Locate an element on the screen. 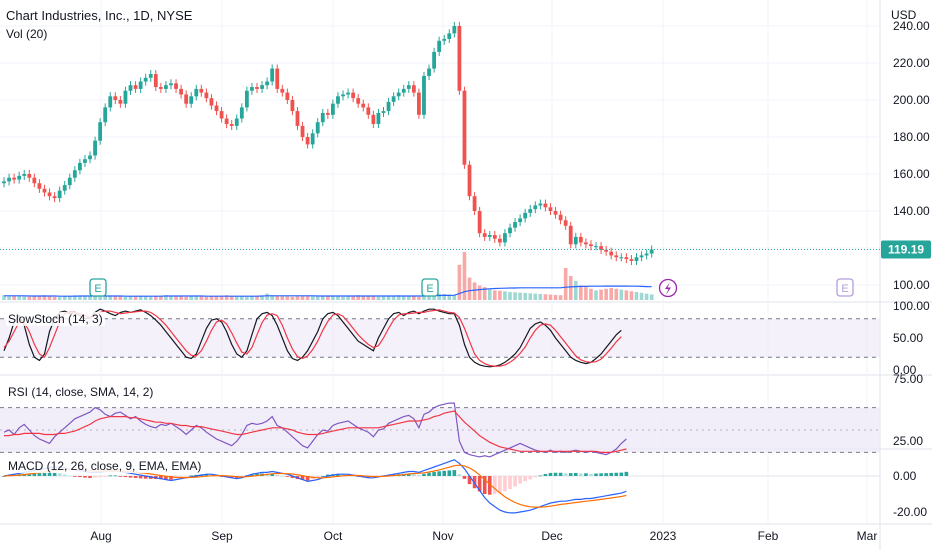 The width and height of the screenshot is (932, 555). rsi-tick-label: 75.00 is located at coordinates (908, 379).